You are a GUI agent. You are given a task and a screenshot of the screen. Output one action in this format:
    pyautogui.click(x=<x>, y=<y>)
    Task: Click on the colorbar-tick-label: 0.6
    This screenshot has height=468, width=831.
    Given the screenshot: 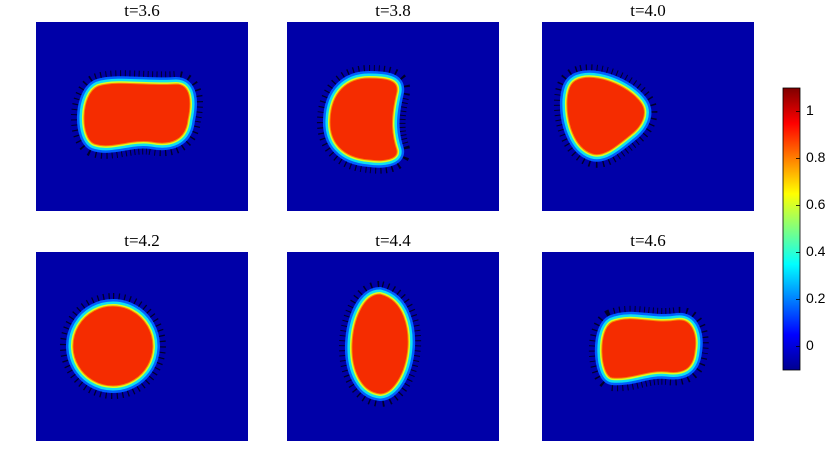 What is the action you would take?
    pyautogui.click(x=816, y=204)
    